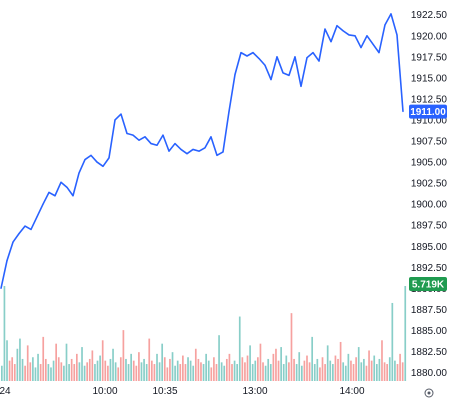 The image size is (450, 400). I want to click on y-tick-label: 1907.50, so click(429, 142).